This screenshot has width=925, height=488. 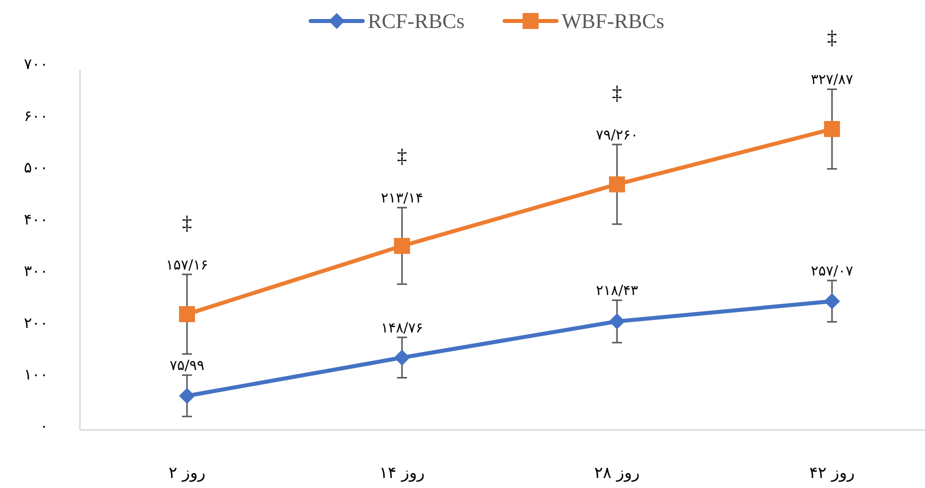 What do you see at coordinates (187, 472) in the screenshot?
I see `x-tick-label: روز ۲` at bounding box center [187, 472].